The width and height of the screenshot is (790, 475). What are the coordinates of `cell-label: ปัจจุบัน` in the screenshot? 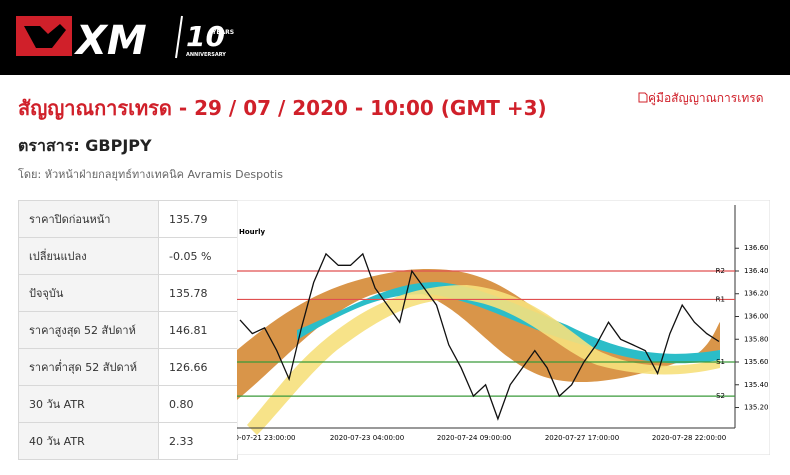 It's located at (88, 293).